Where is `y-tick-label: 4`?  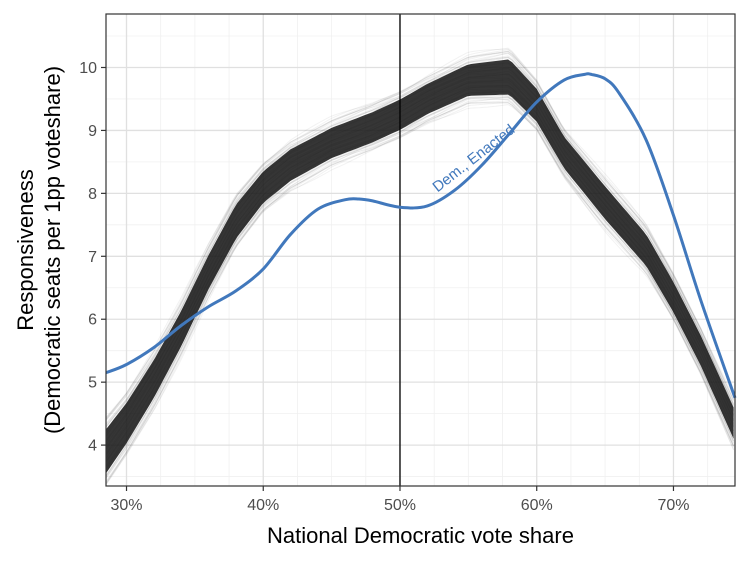 y-tick-label: 4 is located at coordinates (92, 446).